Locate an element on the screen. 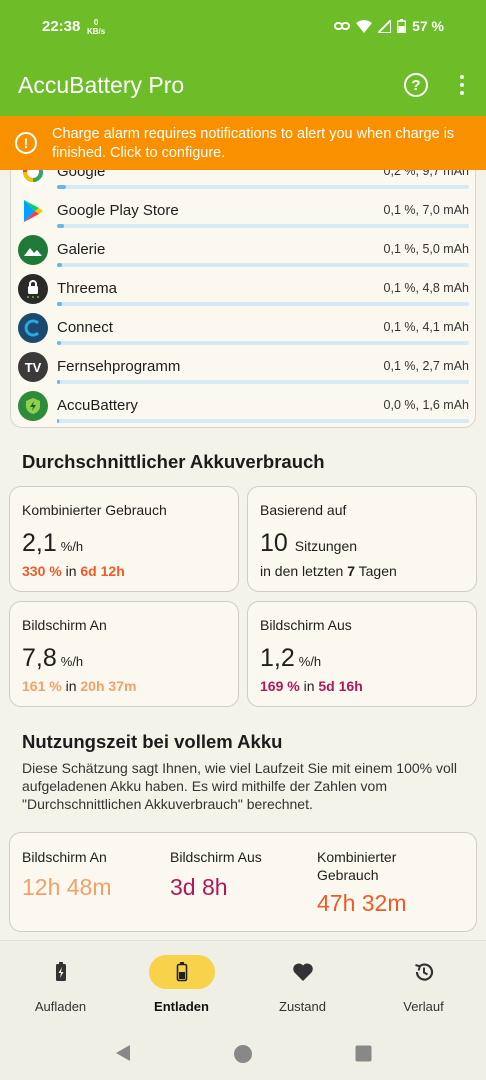 Image resolution: width=486 pixels, height=1080 pixels. more-vert-icon is located at coordinates (462, 85).